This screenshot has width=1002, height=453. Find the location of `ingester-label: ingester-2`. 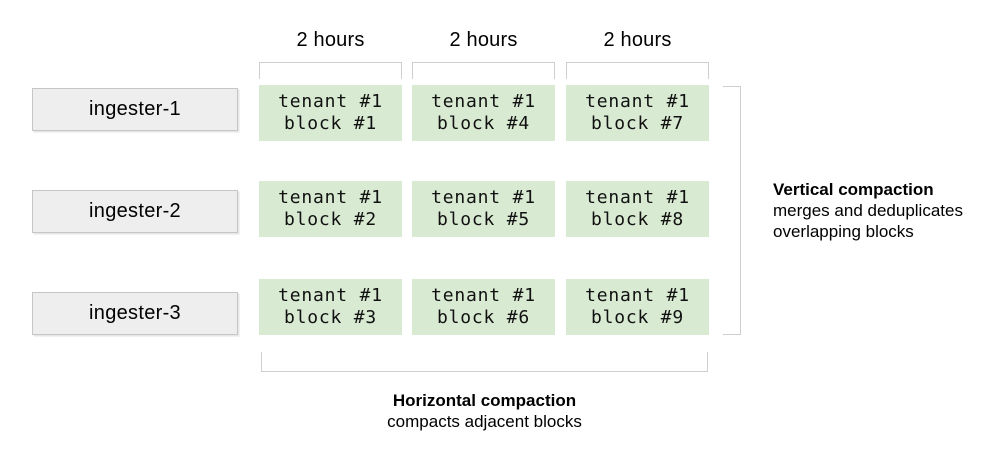

ingester-label: ingester-2 is located at coordinates (135, 211).